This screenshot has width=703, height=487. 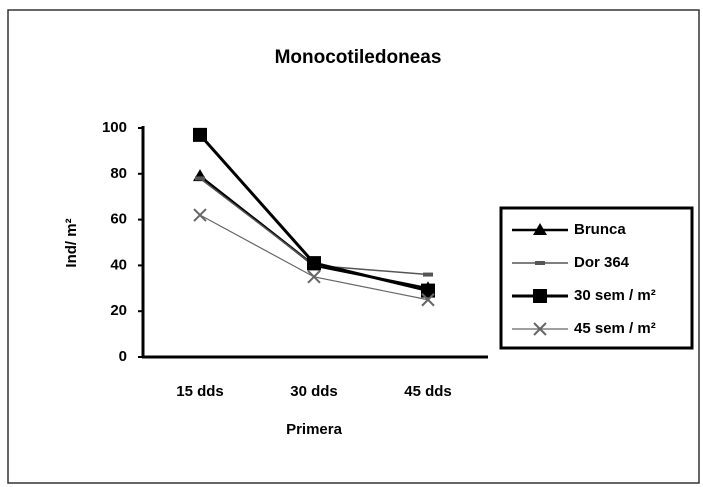 I want to click on x-tick-label: 30 dds, so click(x=314, y=391).